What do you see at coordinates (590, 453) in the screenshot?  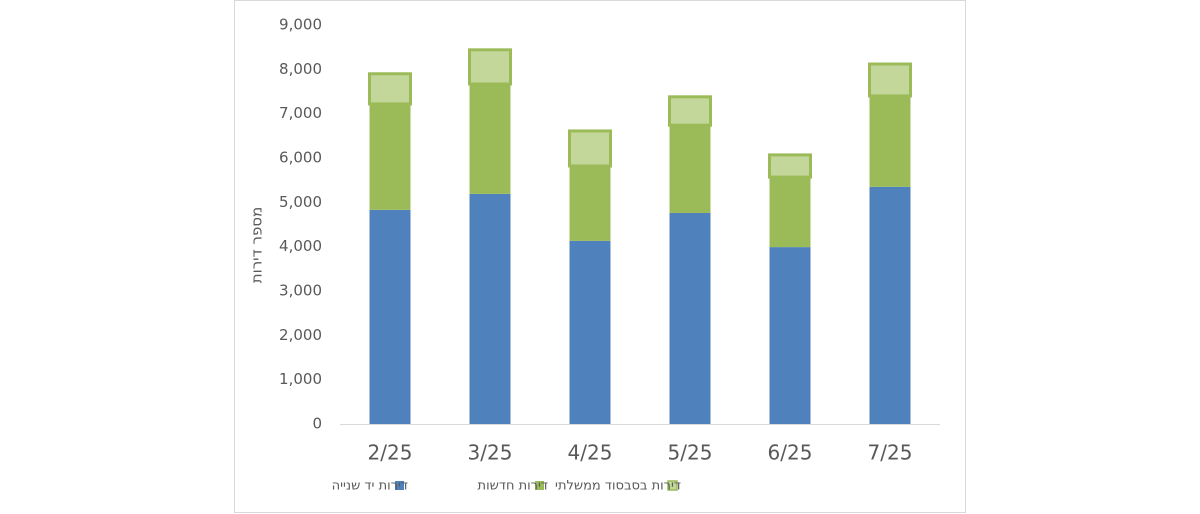 I see `x-tick-label: 4/25` at bounding box center [590, 453].